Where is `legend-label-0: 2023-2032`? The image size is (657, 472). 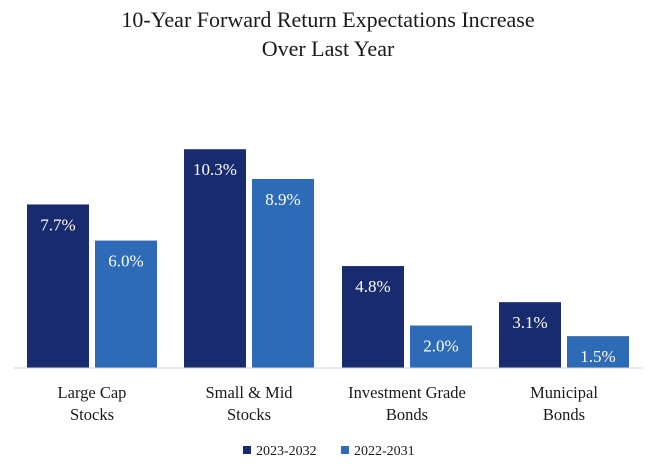 legend-label-0: 2023-2032 is located at coordinates (286, 451).